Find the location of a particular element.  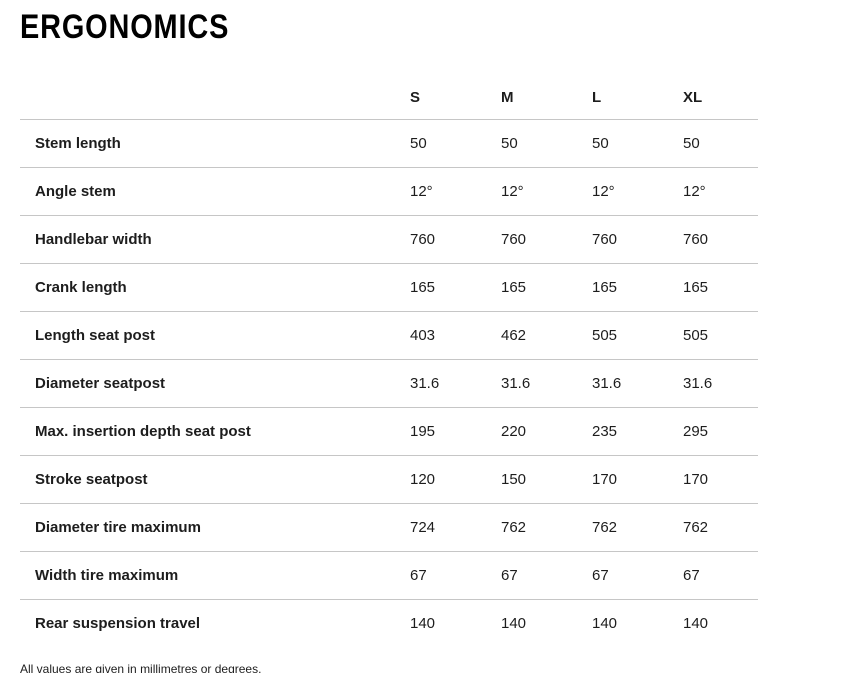

row-label: Length seat post is located at coordinates (95, 335).